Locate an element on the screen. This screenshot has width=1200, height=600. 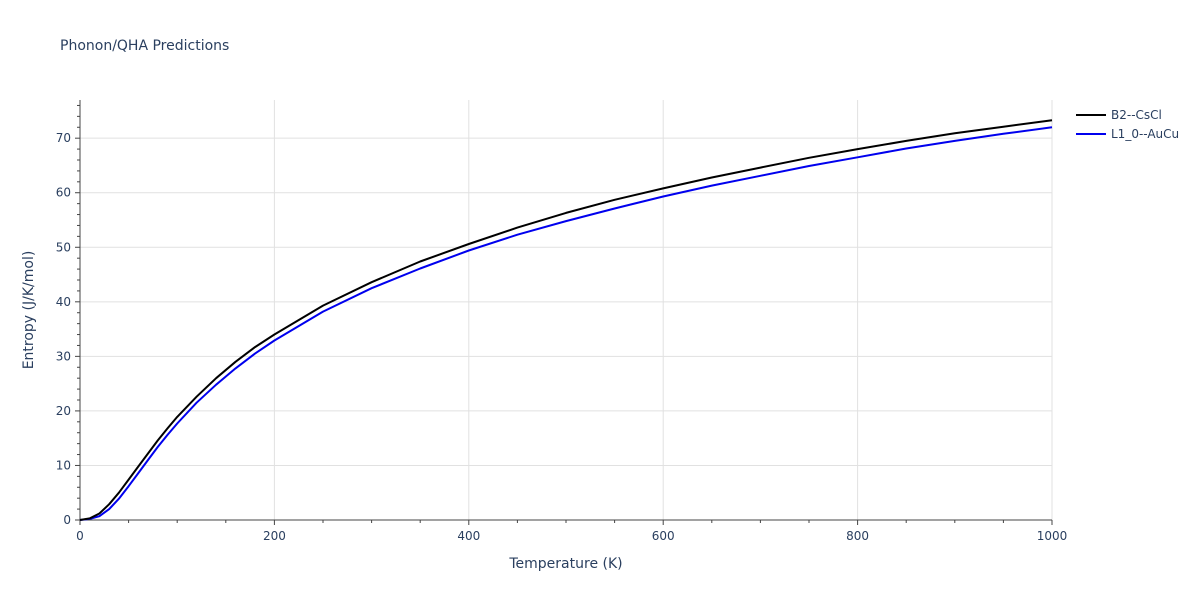
legend-label-b2-cscl: B2--CsCl is located at coordinates (1136, 115).